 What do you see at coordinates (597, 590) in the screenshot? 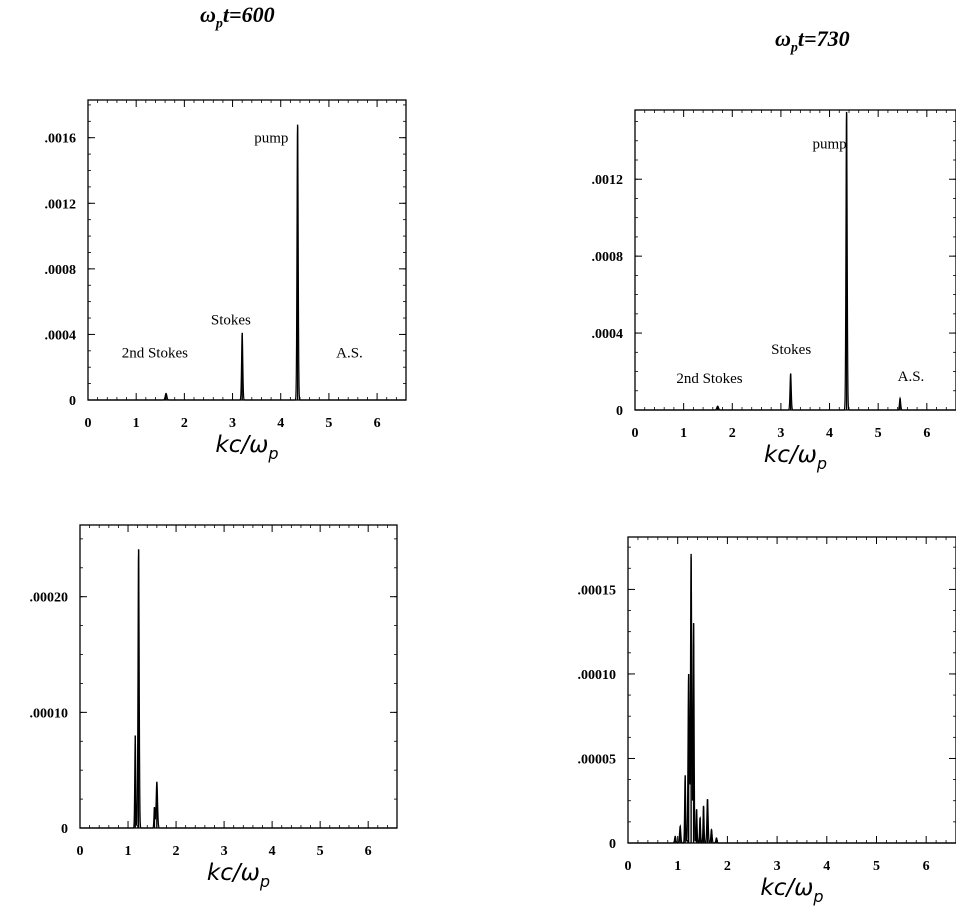
I see `y-tick-label: .00015` at bounding box center [597, 590].